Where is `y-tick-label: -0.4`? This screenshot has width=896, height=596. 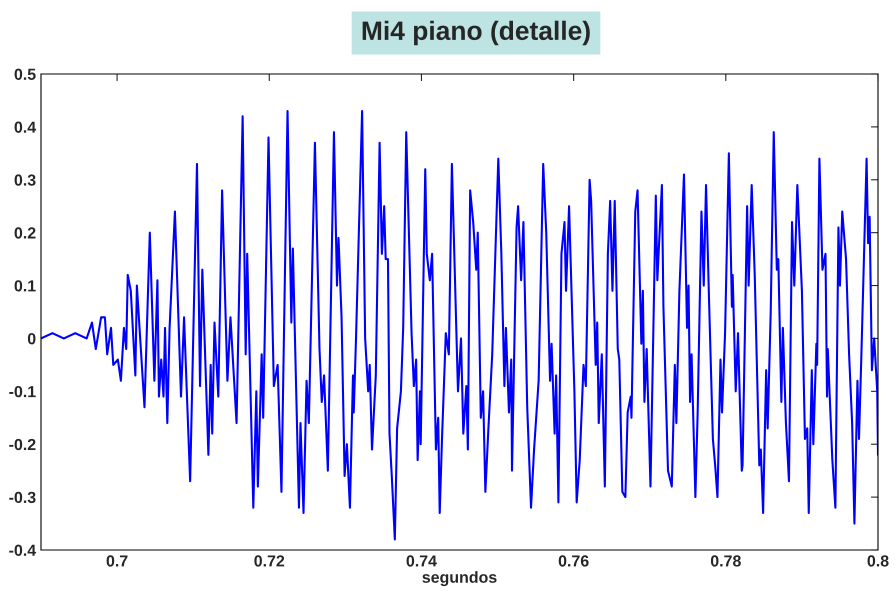 y-tick-label: -0.4 is located at coordinates (22, 550).